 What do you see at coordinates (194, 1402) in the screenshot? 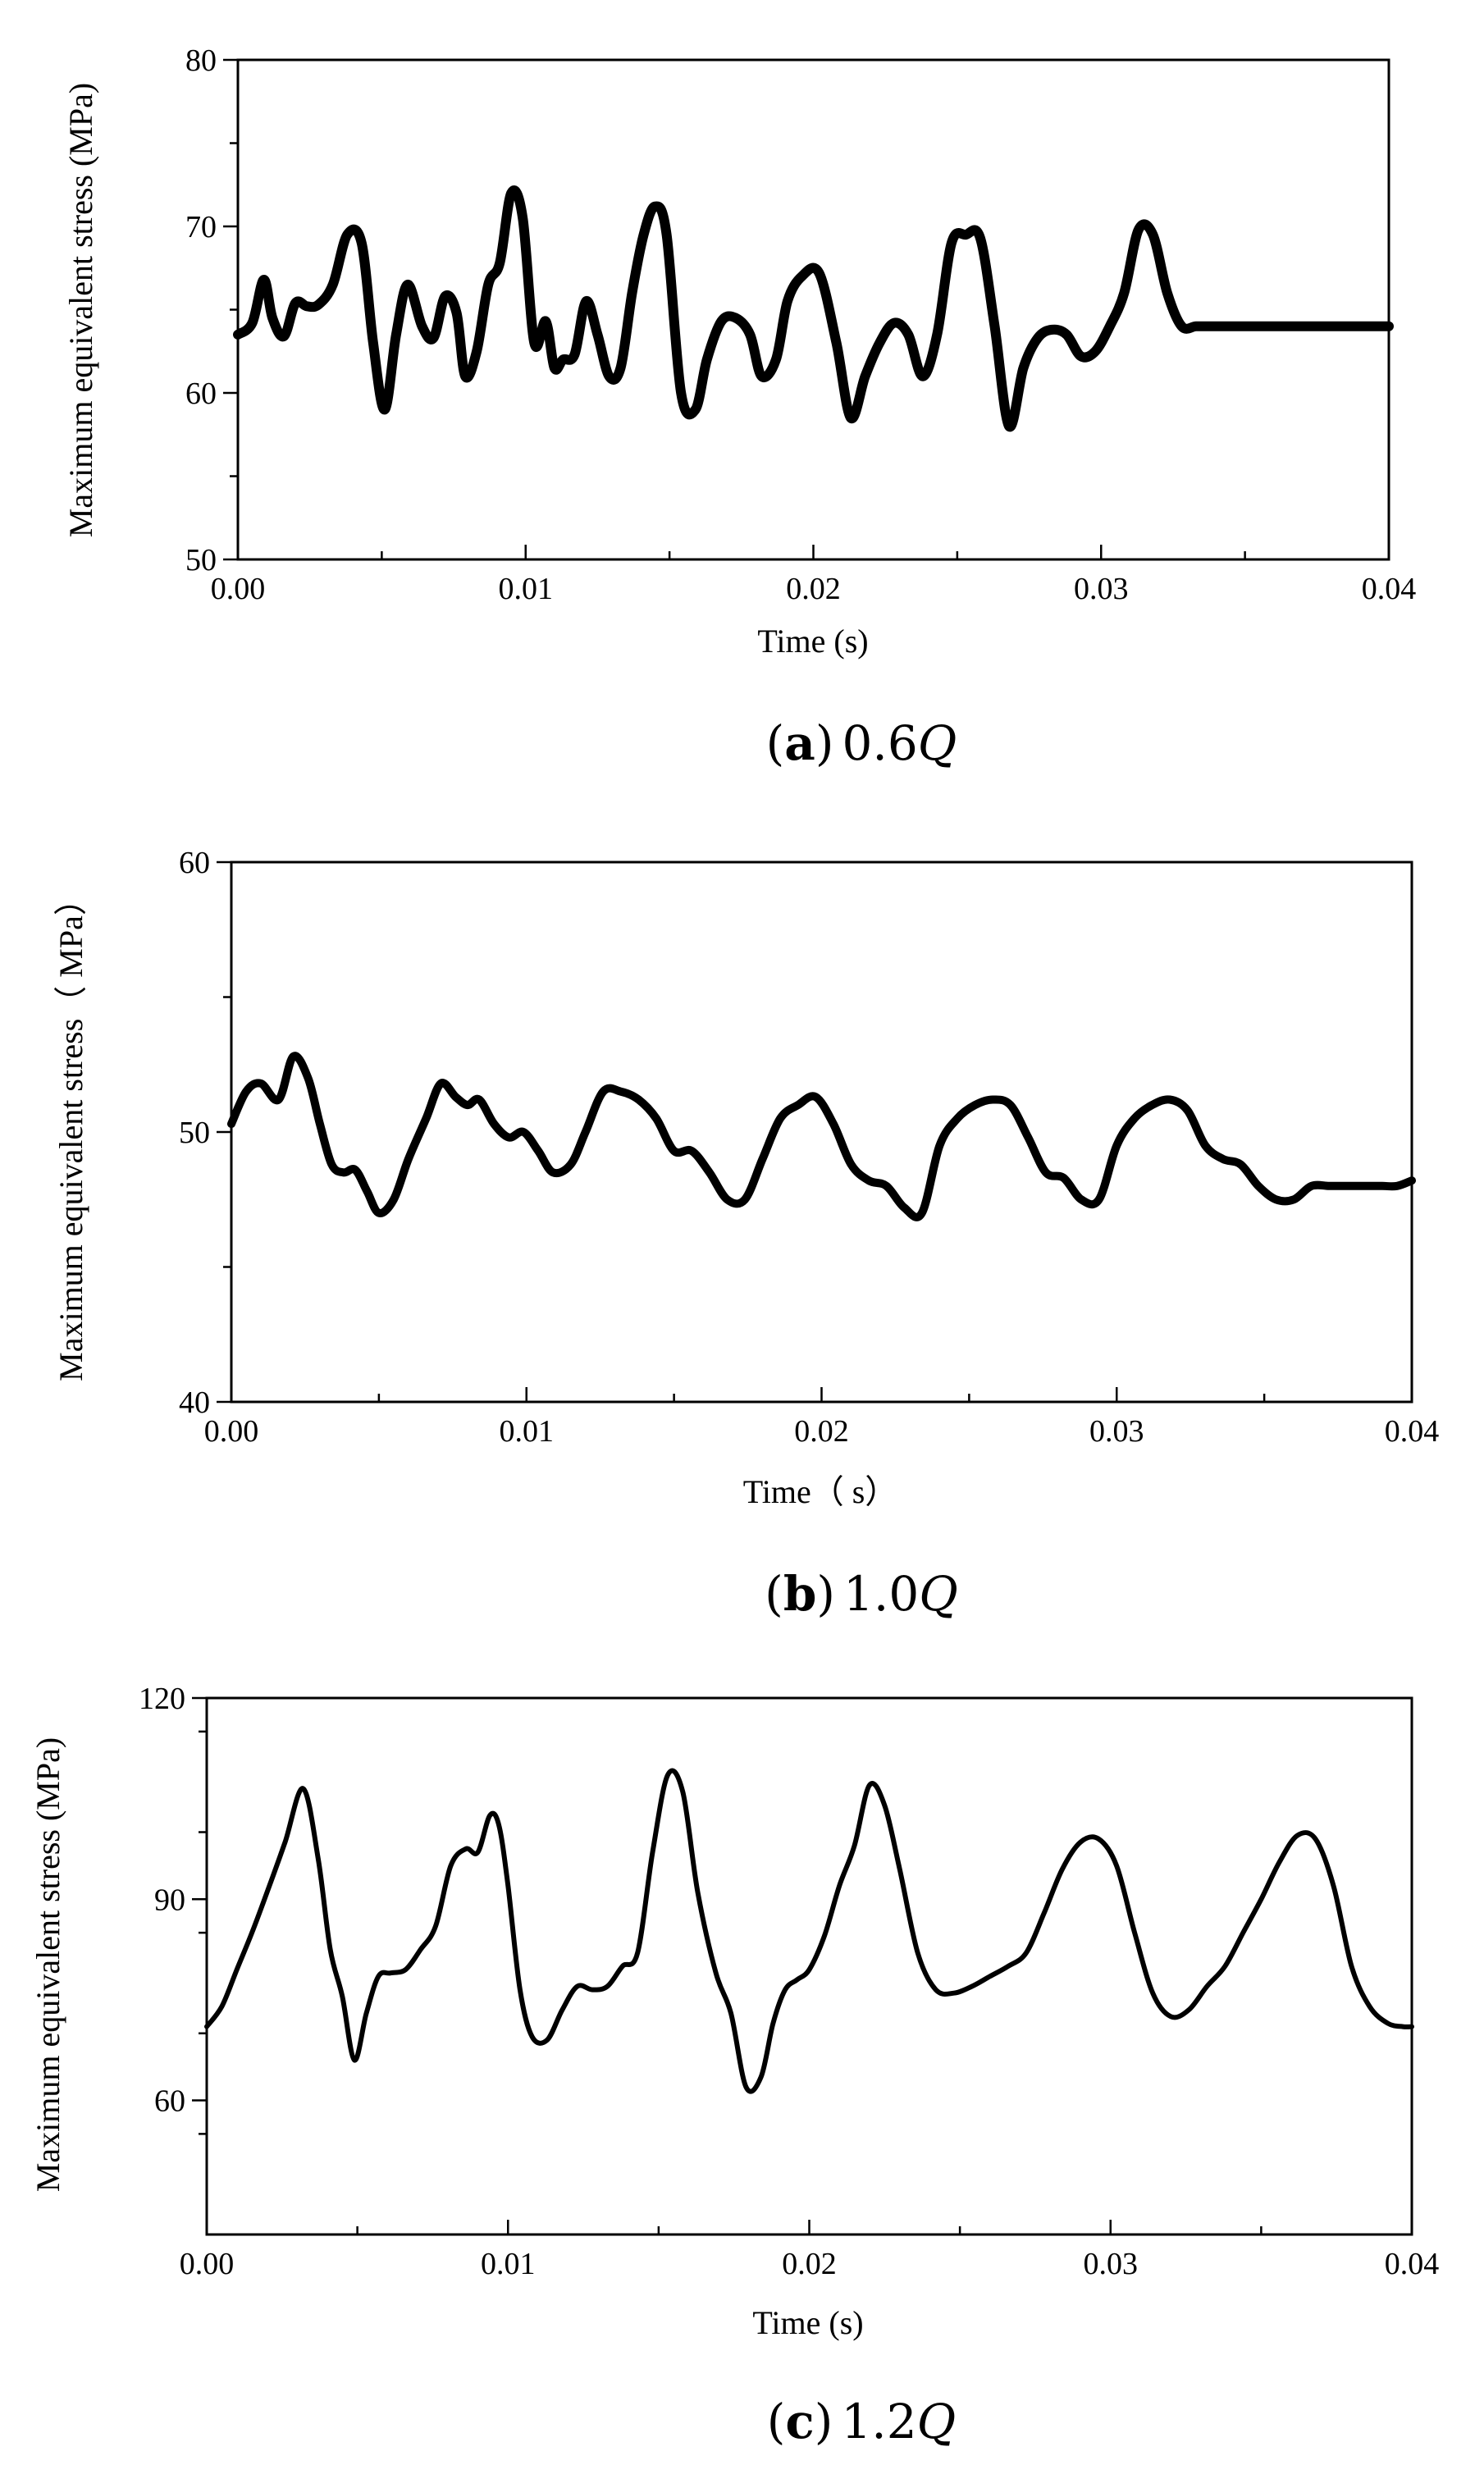
I see `y-tick-label: 40` at bounding box center [194, 1402].